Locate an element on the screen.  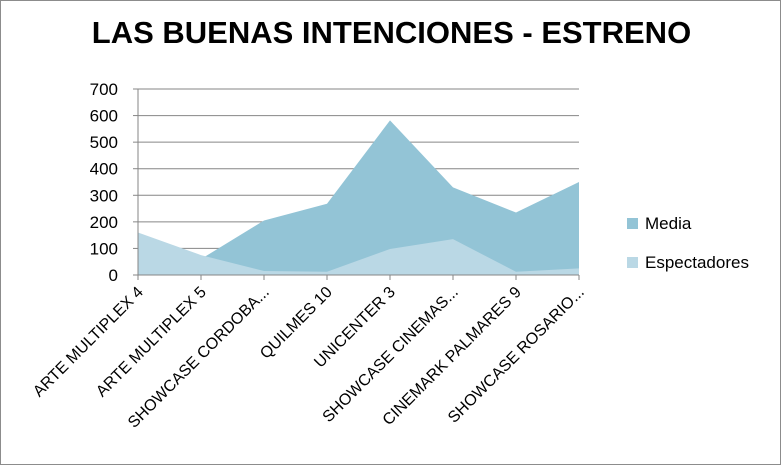
legend: Media Espectadores is located at coordinates (688, 243).